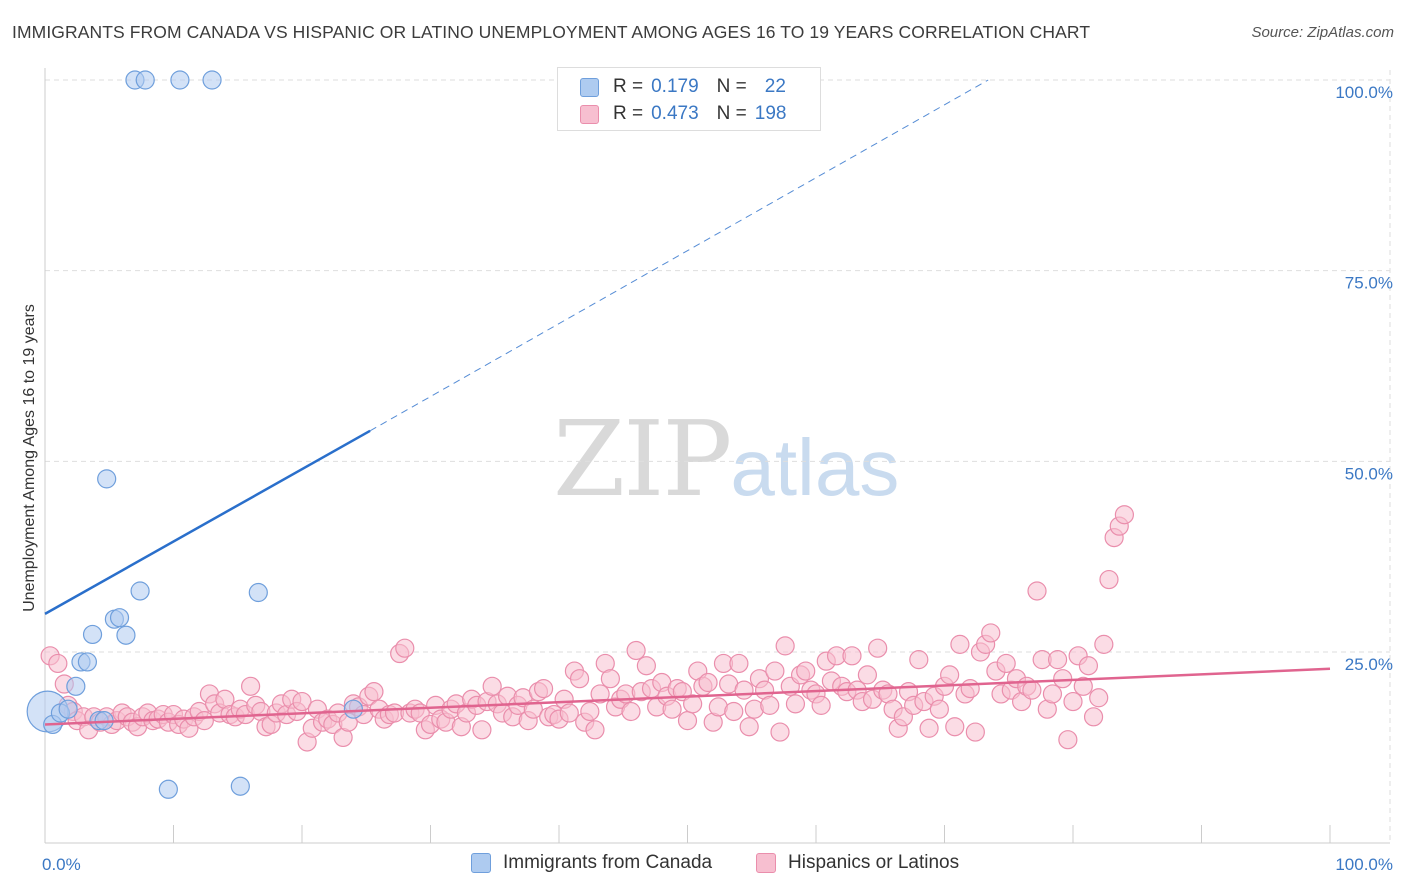 The height and width of the screenshot is (892, 1406). What do you see at coordinates (61, 864) in the screenshot?
I see `x-tick-label-min: 0.0%` at bounding box center [61, 864].